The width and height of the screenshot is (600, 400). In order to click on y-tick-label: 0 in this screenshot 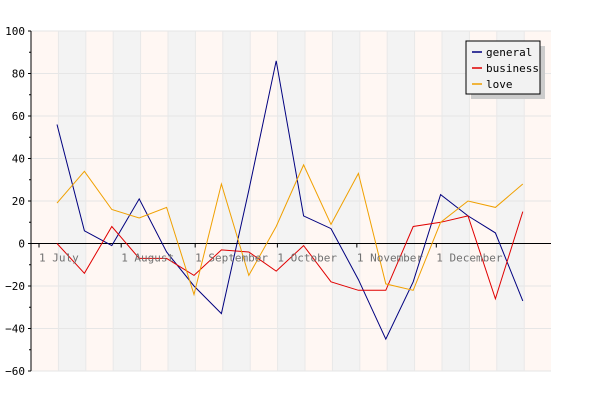, I will do `click(21, 244)`.